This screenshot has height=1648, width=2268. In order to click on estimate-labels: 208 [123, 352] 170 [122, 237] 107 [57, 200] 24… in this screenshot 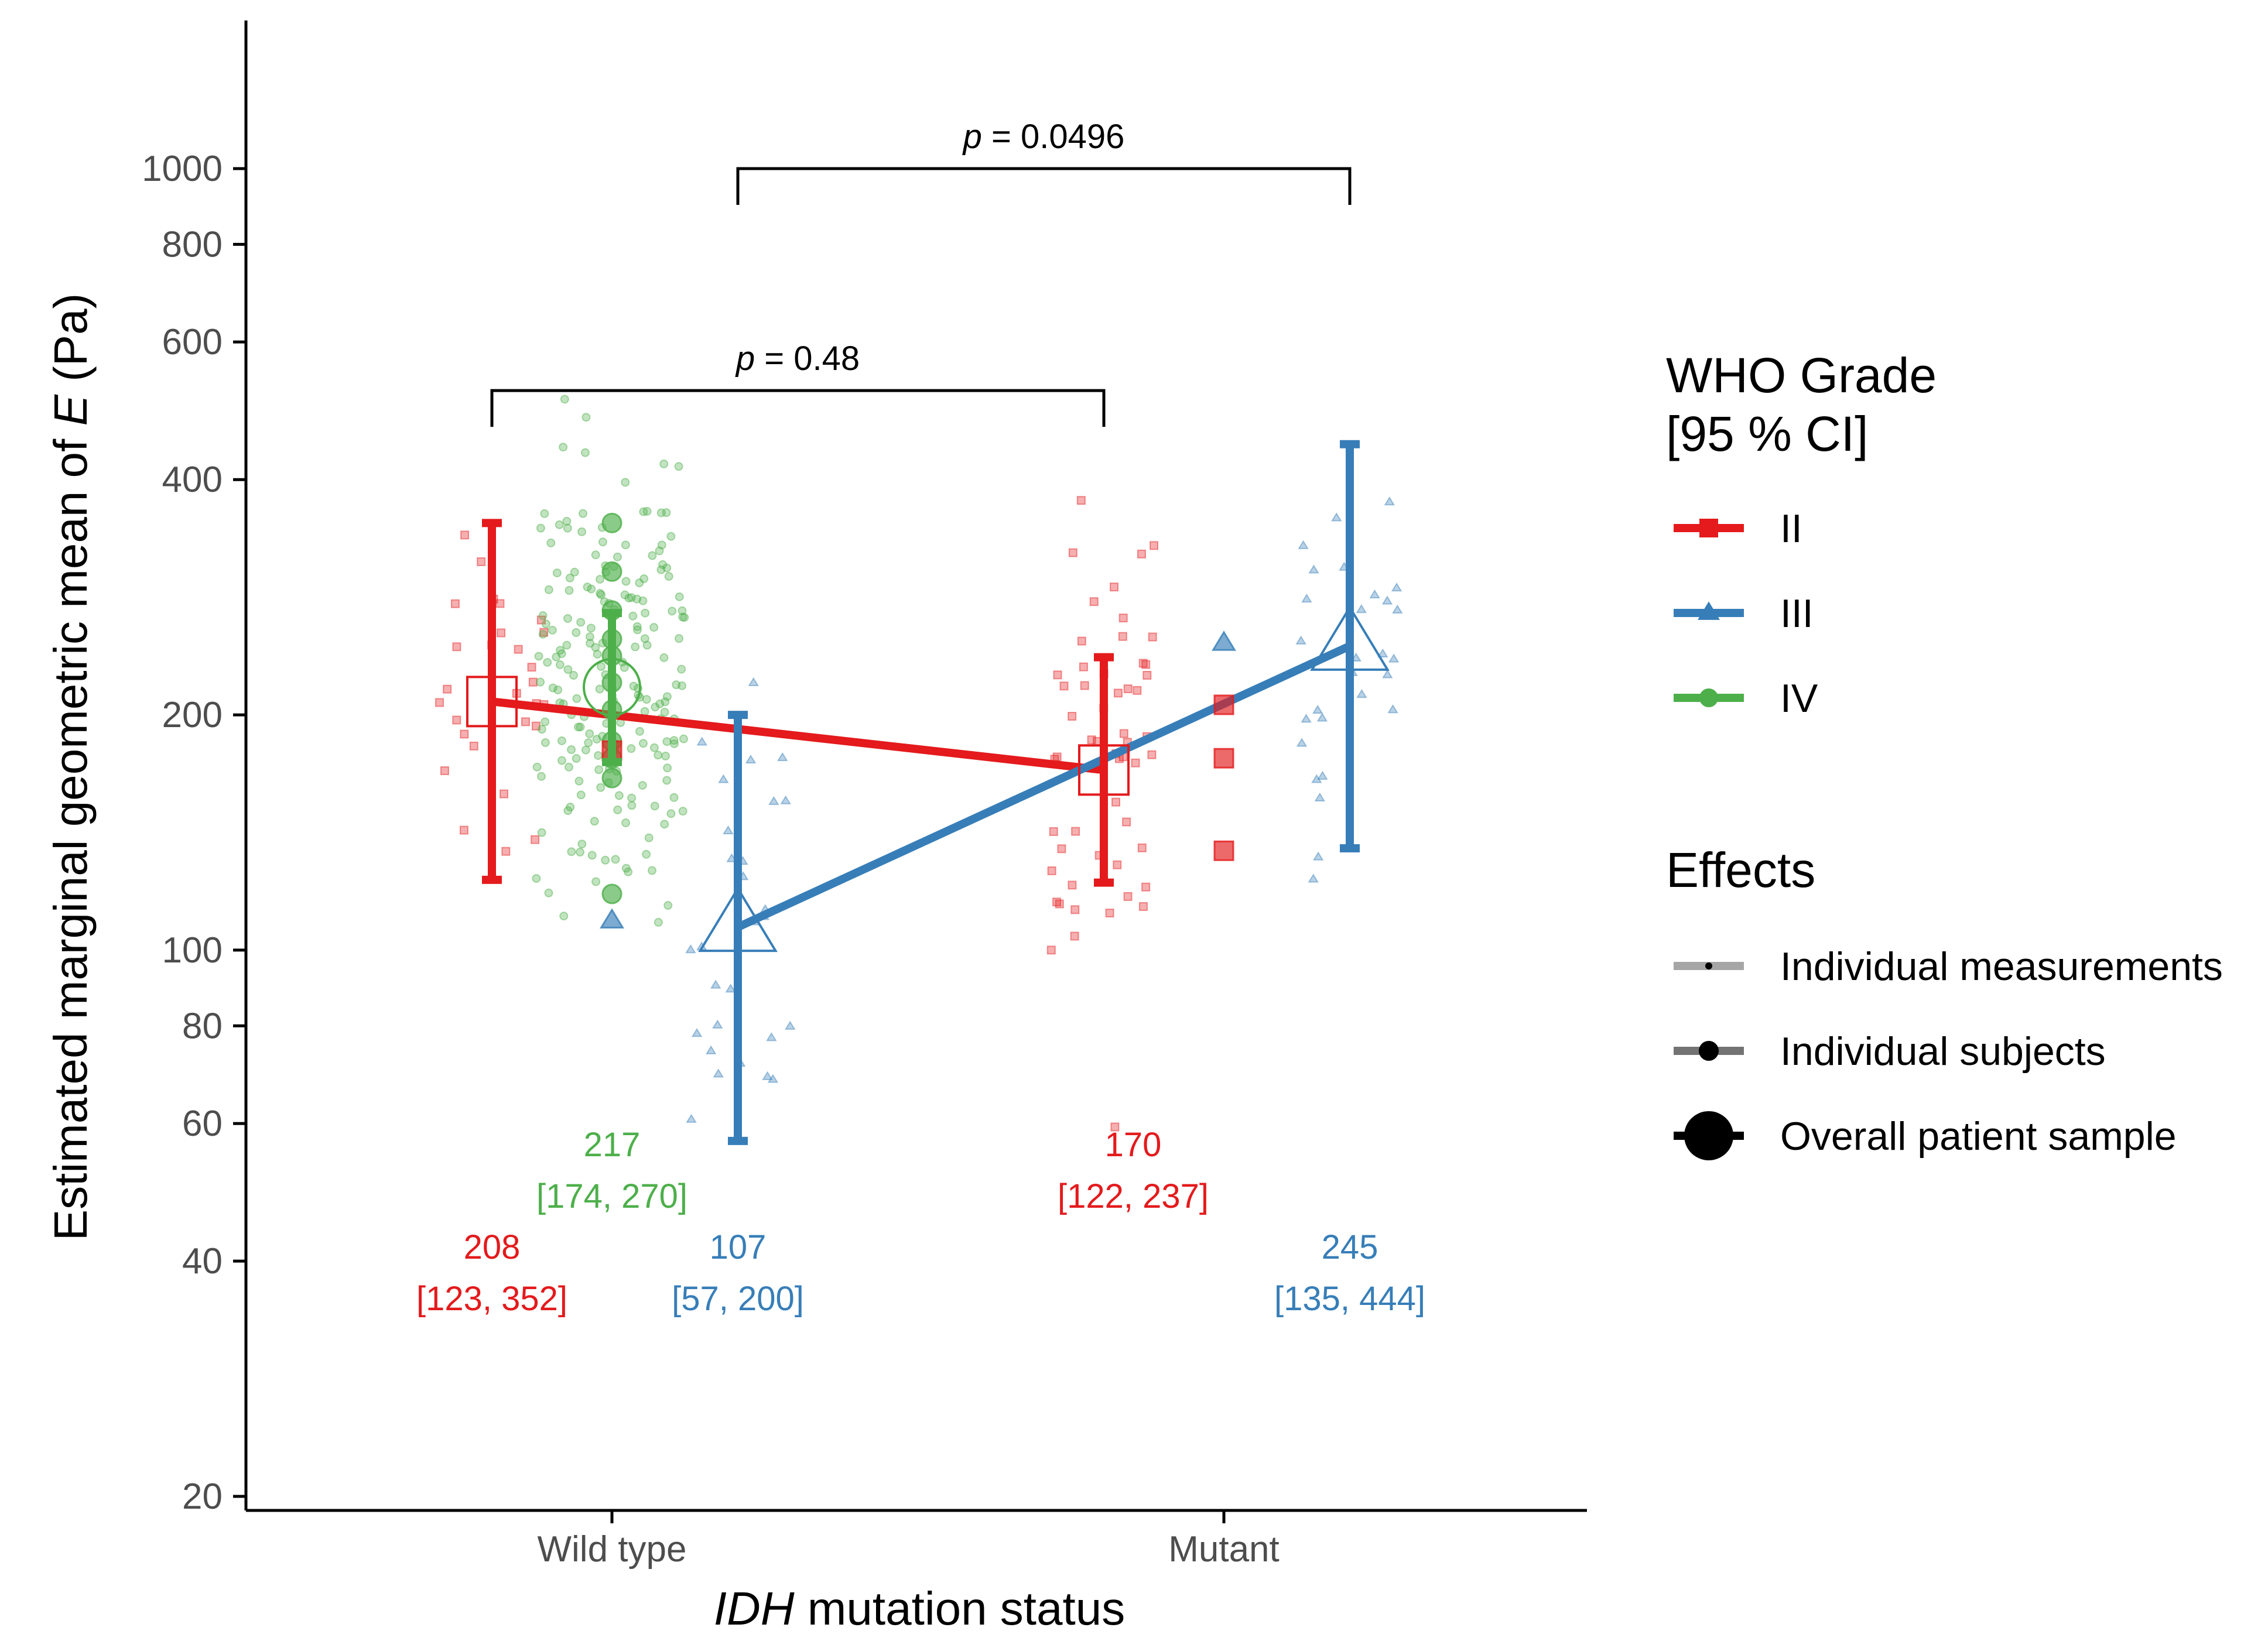, I will do `click(920, 1222)`.